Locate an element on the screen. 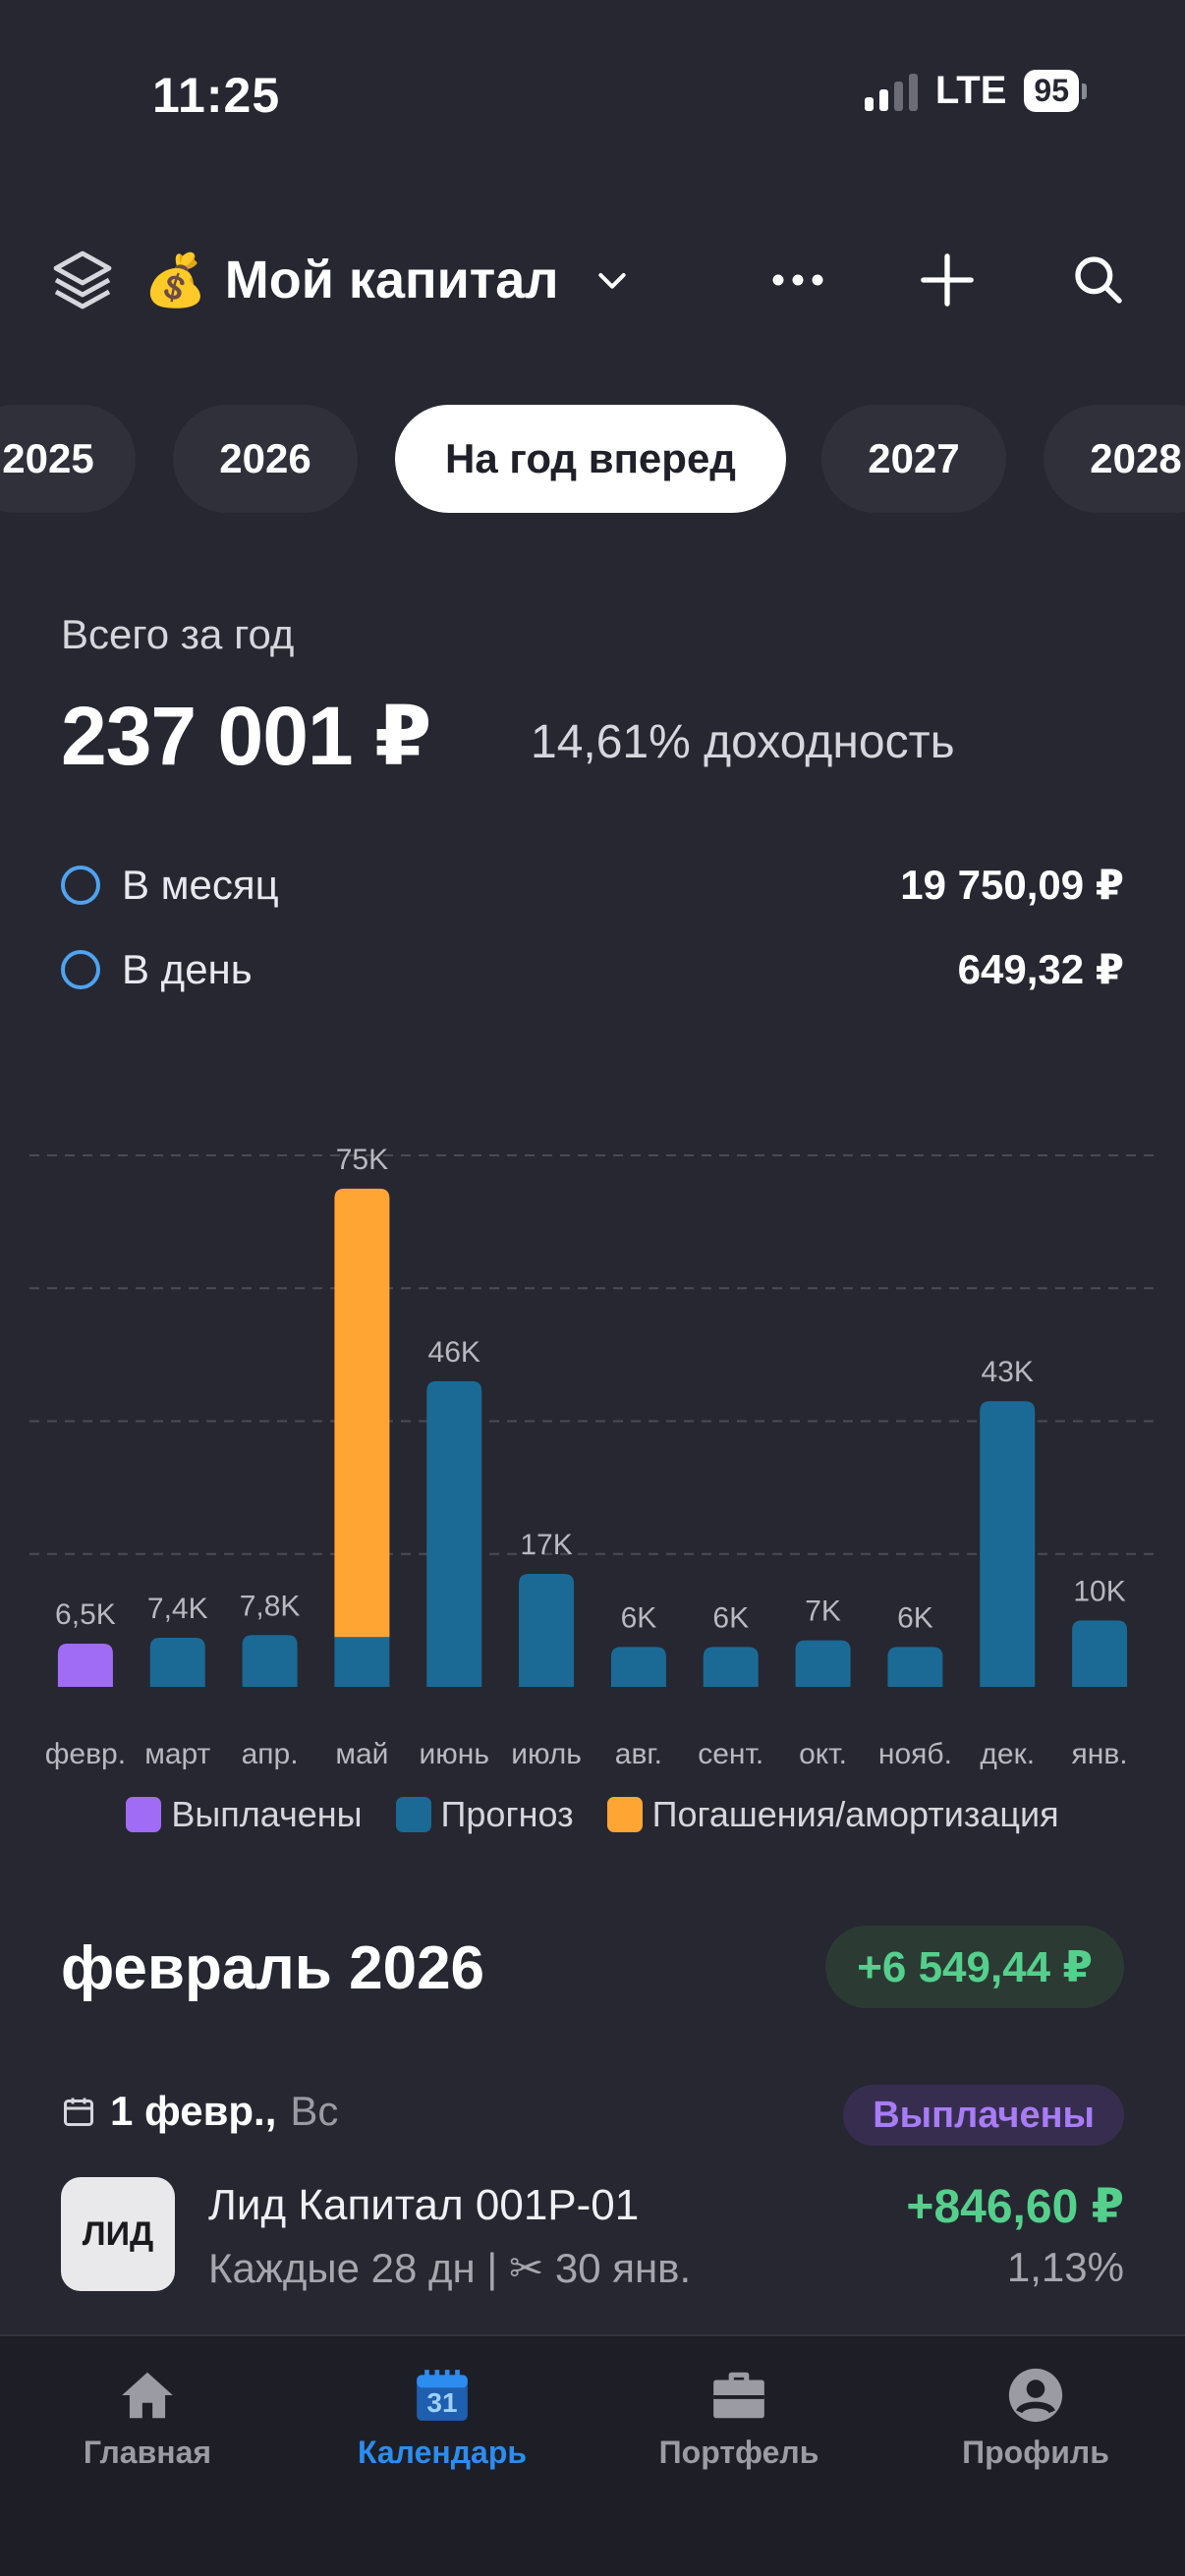 The image size is (1185, 2576). per-month-label: В месяц is located at coordinates (200, 884).